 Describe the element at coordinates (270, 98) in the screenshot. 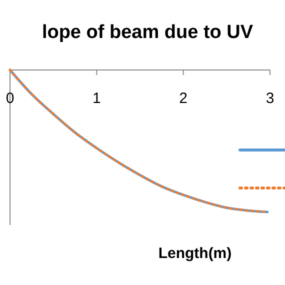

I see `x-tick-label: 3` at that location.